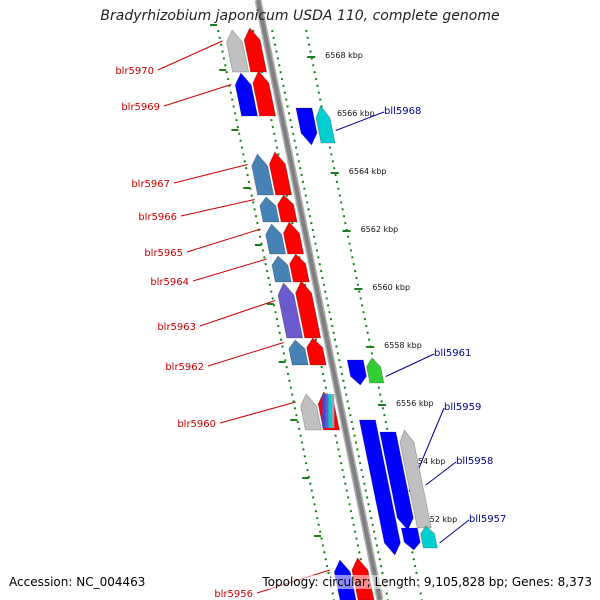 The image size is (600, 600). What do you see at coordinates (316, 351) in the screenshot?
I see `forward-gene-arrow-blr5962` at bounding box center [316, 351].